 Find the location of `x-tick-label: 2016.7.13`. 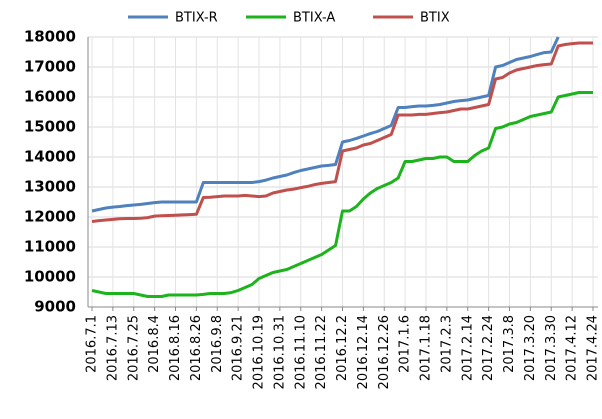

x-tick-label: 2016.7.13 is located at coordinates (112, 348).